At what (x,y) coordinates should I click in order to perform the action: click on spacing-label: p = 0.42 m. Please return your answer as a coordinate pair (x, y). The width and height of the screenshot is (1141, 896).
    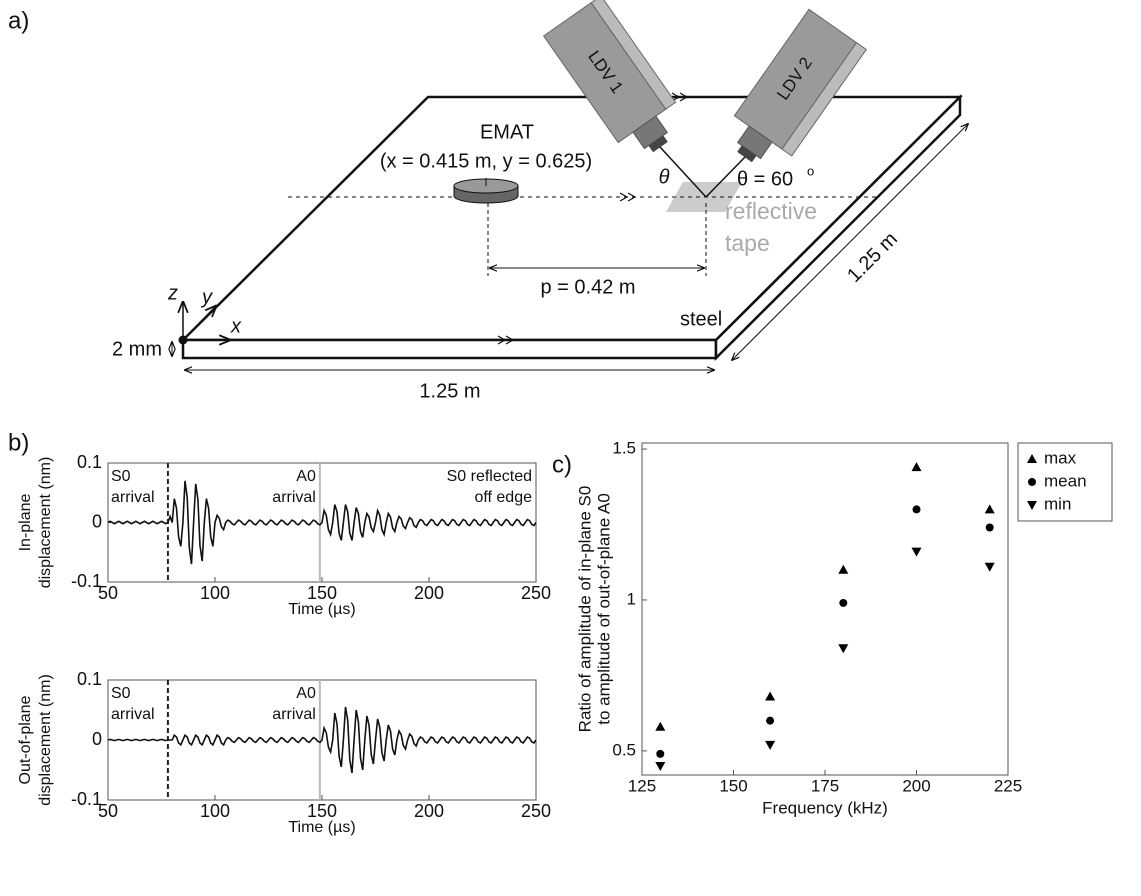
    Looking at the image, I should click on (587, 287).